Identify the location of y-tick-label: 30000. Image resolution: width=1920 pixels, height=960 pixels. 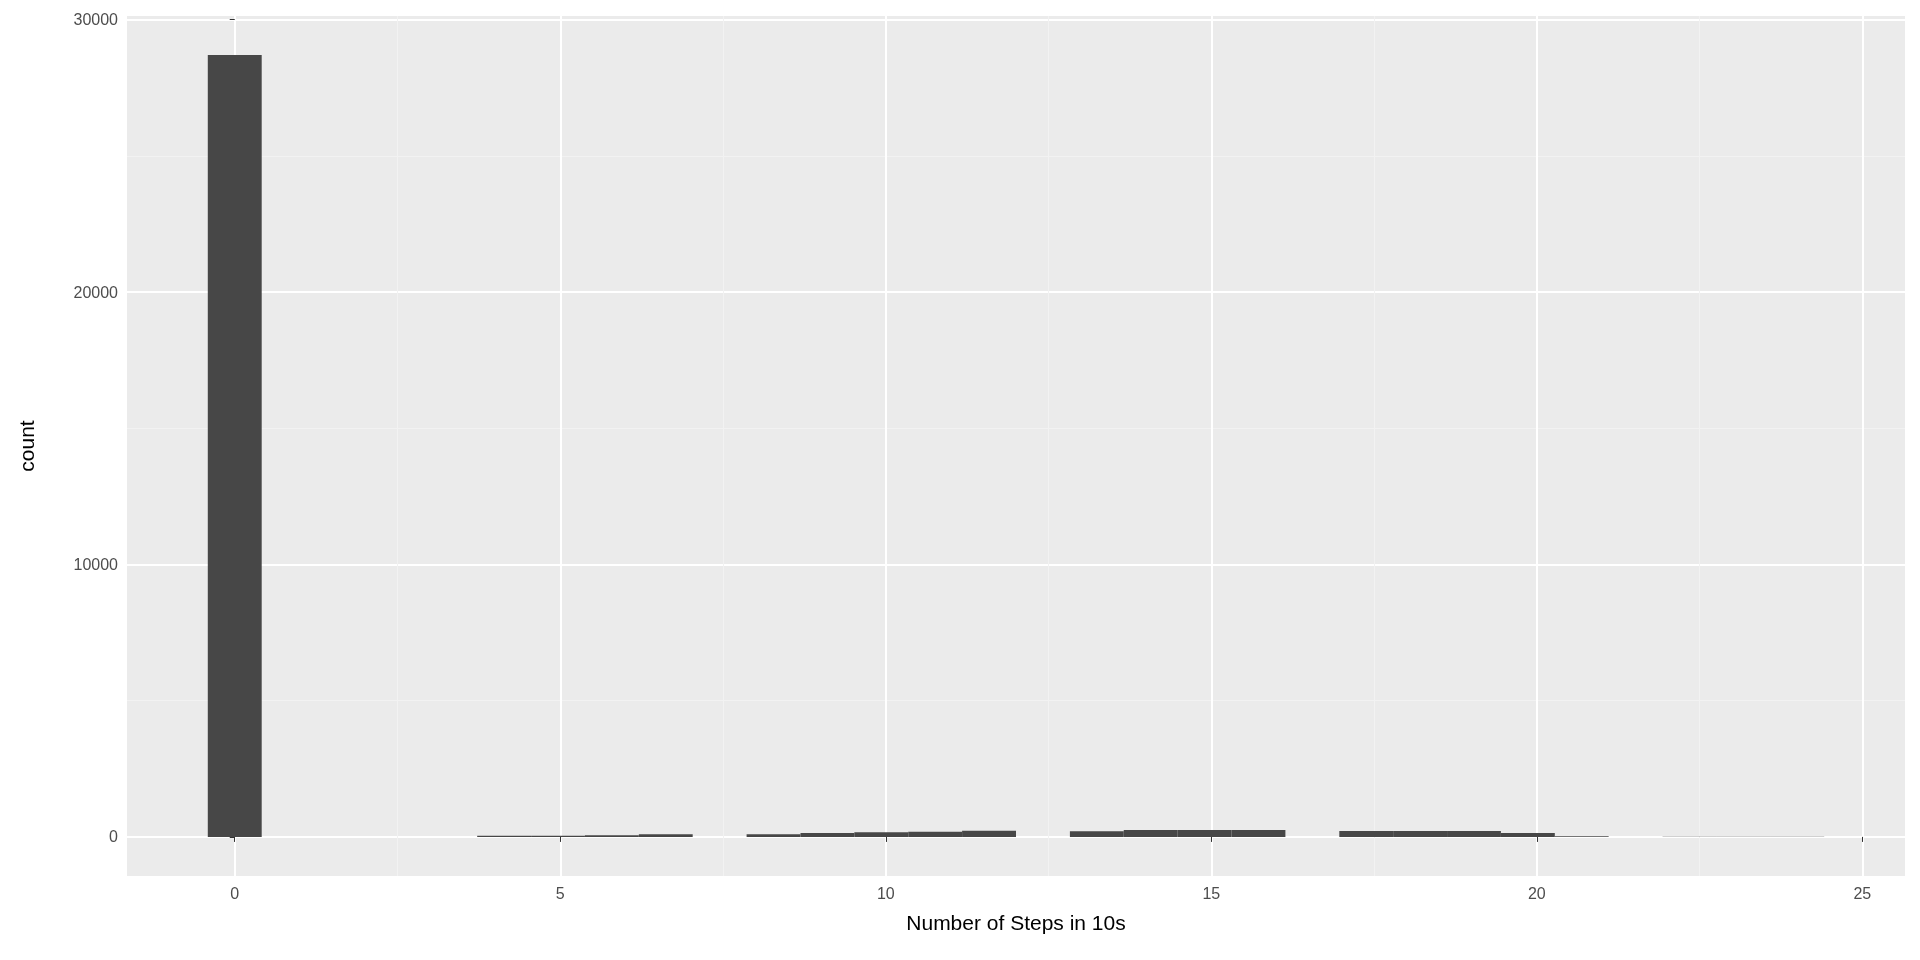
(96, 20).